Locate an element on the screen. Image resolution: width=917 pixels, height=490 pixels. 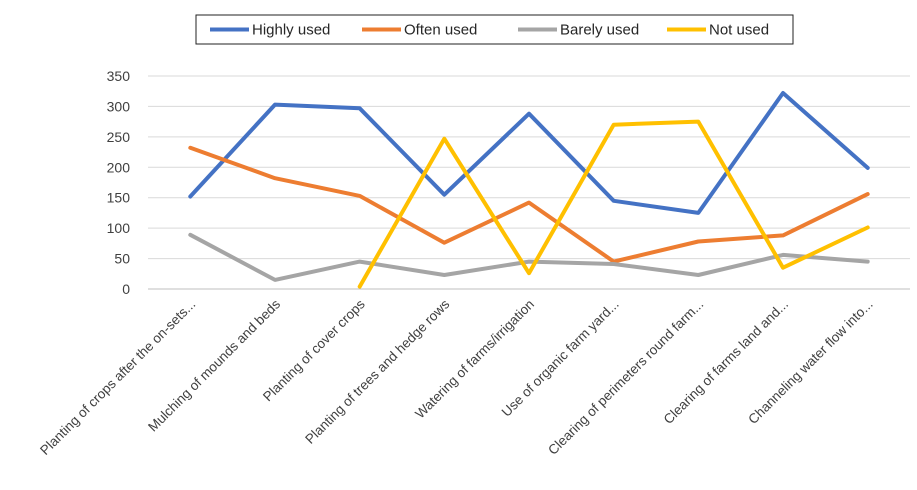
y-tick-label: 200 is located at coordinates (119, 167).